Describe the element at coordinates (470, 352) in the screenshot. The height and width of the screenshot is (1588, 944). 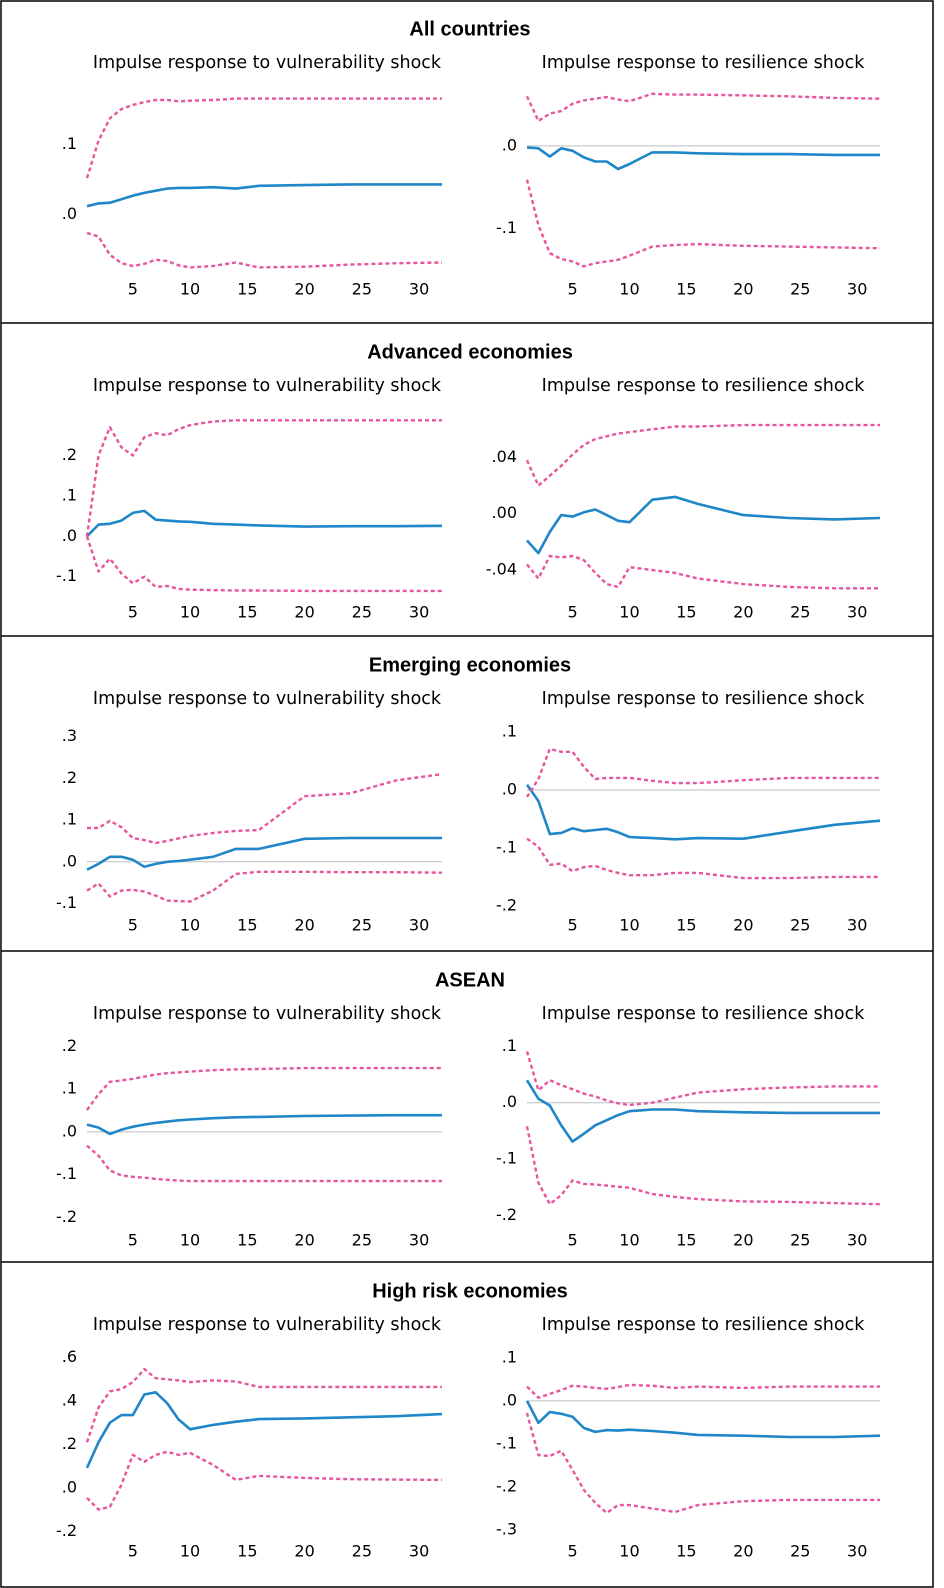
I see `panel-title: Advanced economies` at that location.